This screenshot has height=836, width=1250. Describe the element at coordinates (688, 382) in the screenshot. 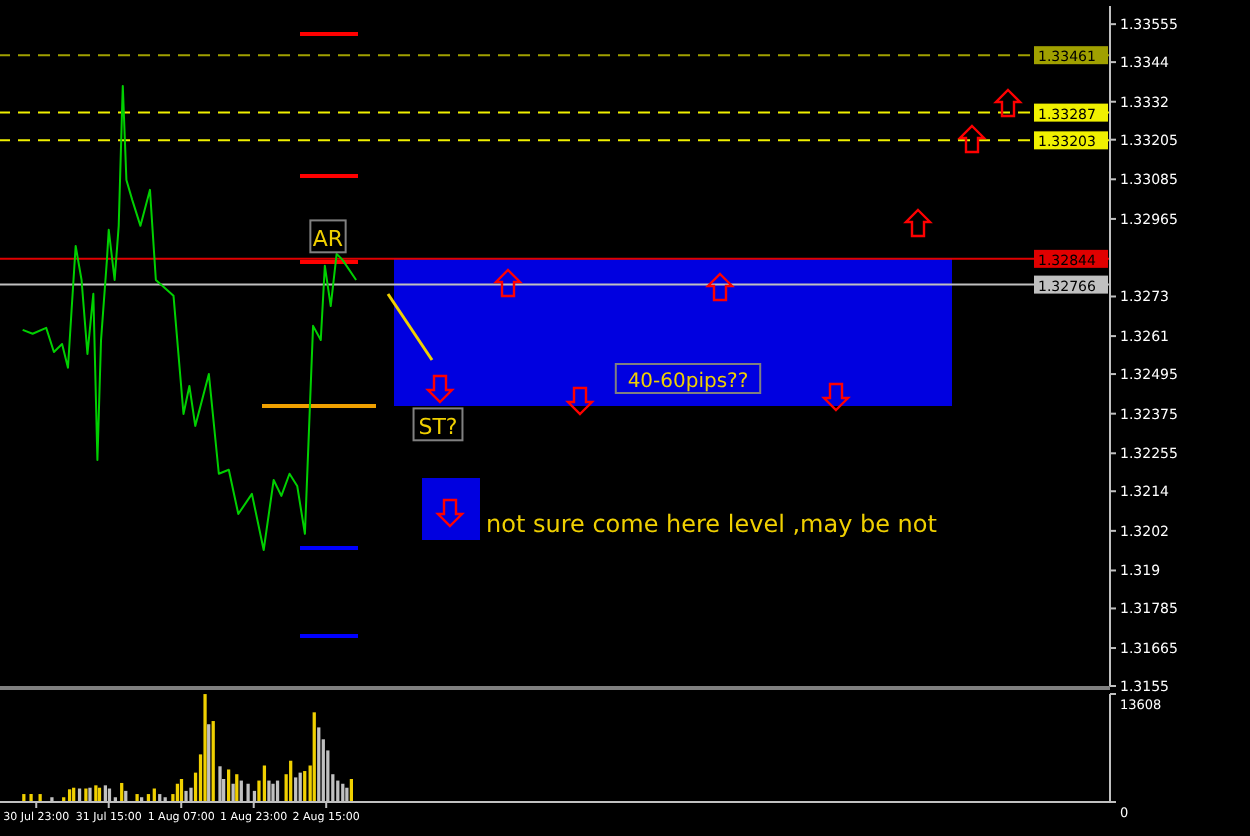

I see `annotation: 40-60pips??` at that location.